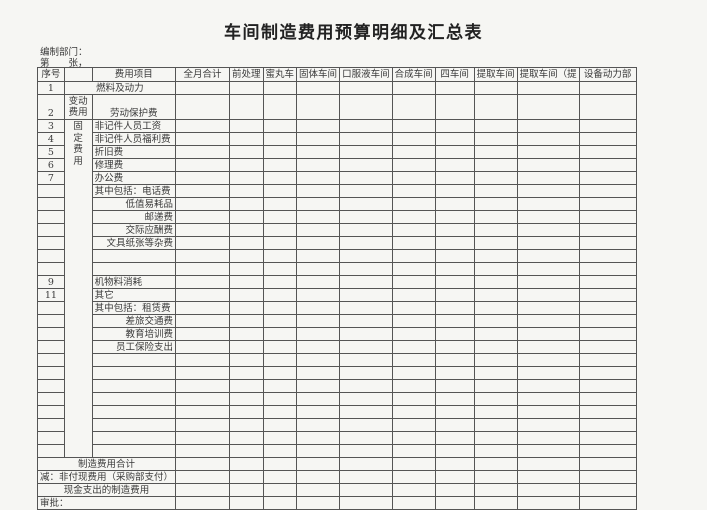  I want to click on seq-cell: 7, so click(51, 178).